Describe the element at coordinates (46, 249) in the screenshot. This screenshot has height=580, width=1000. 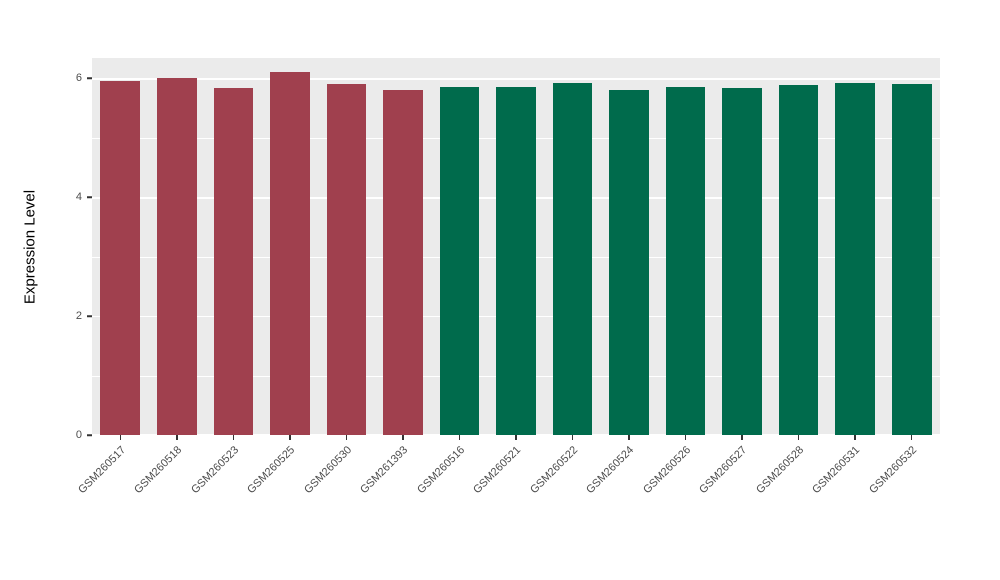
I see `y-axis-ticks: 0 2 4 6` at that location.